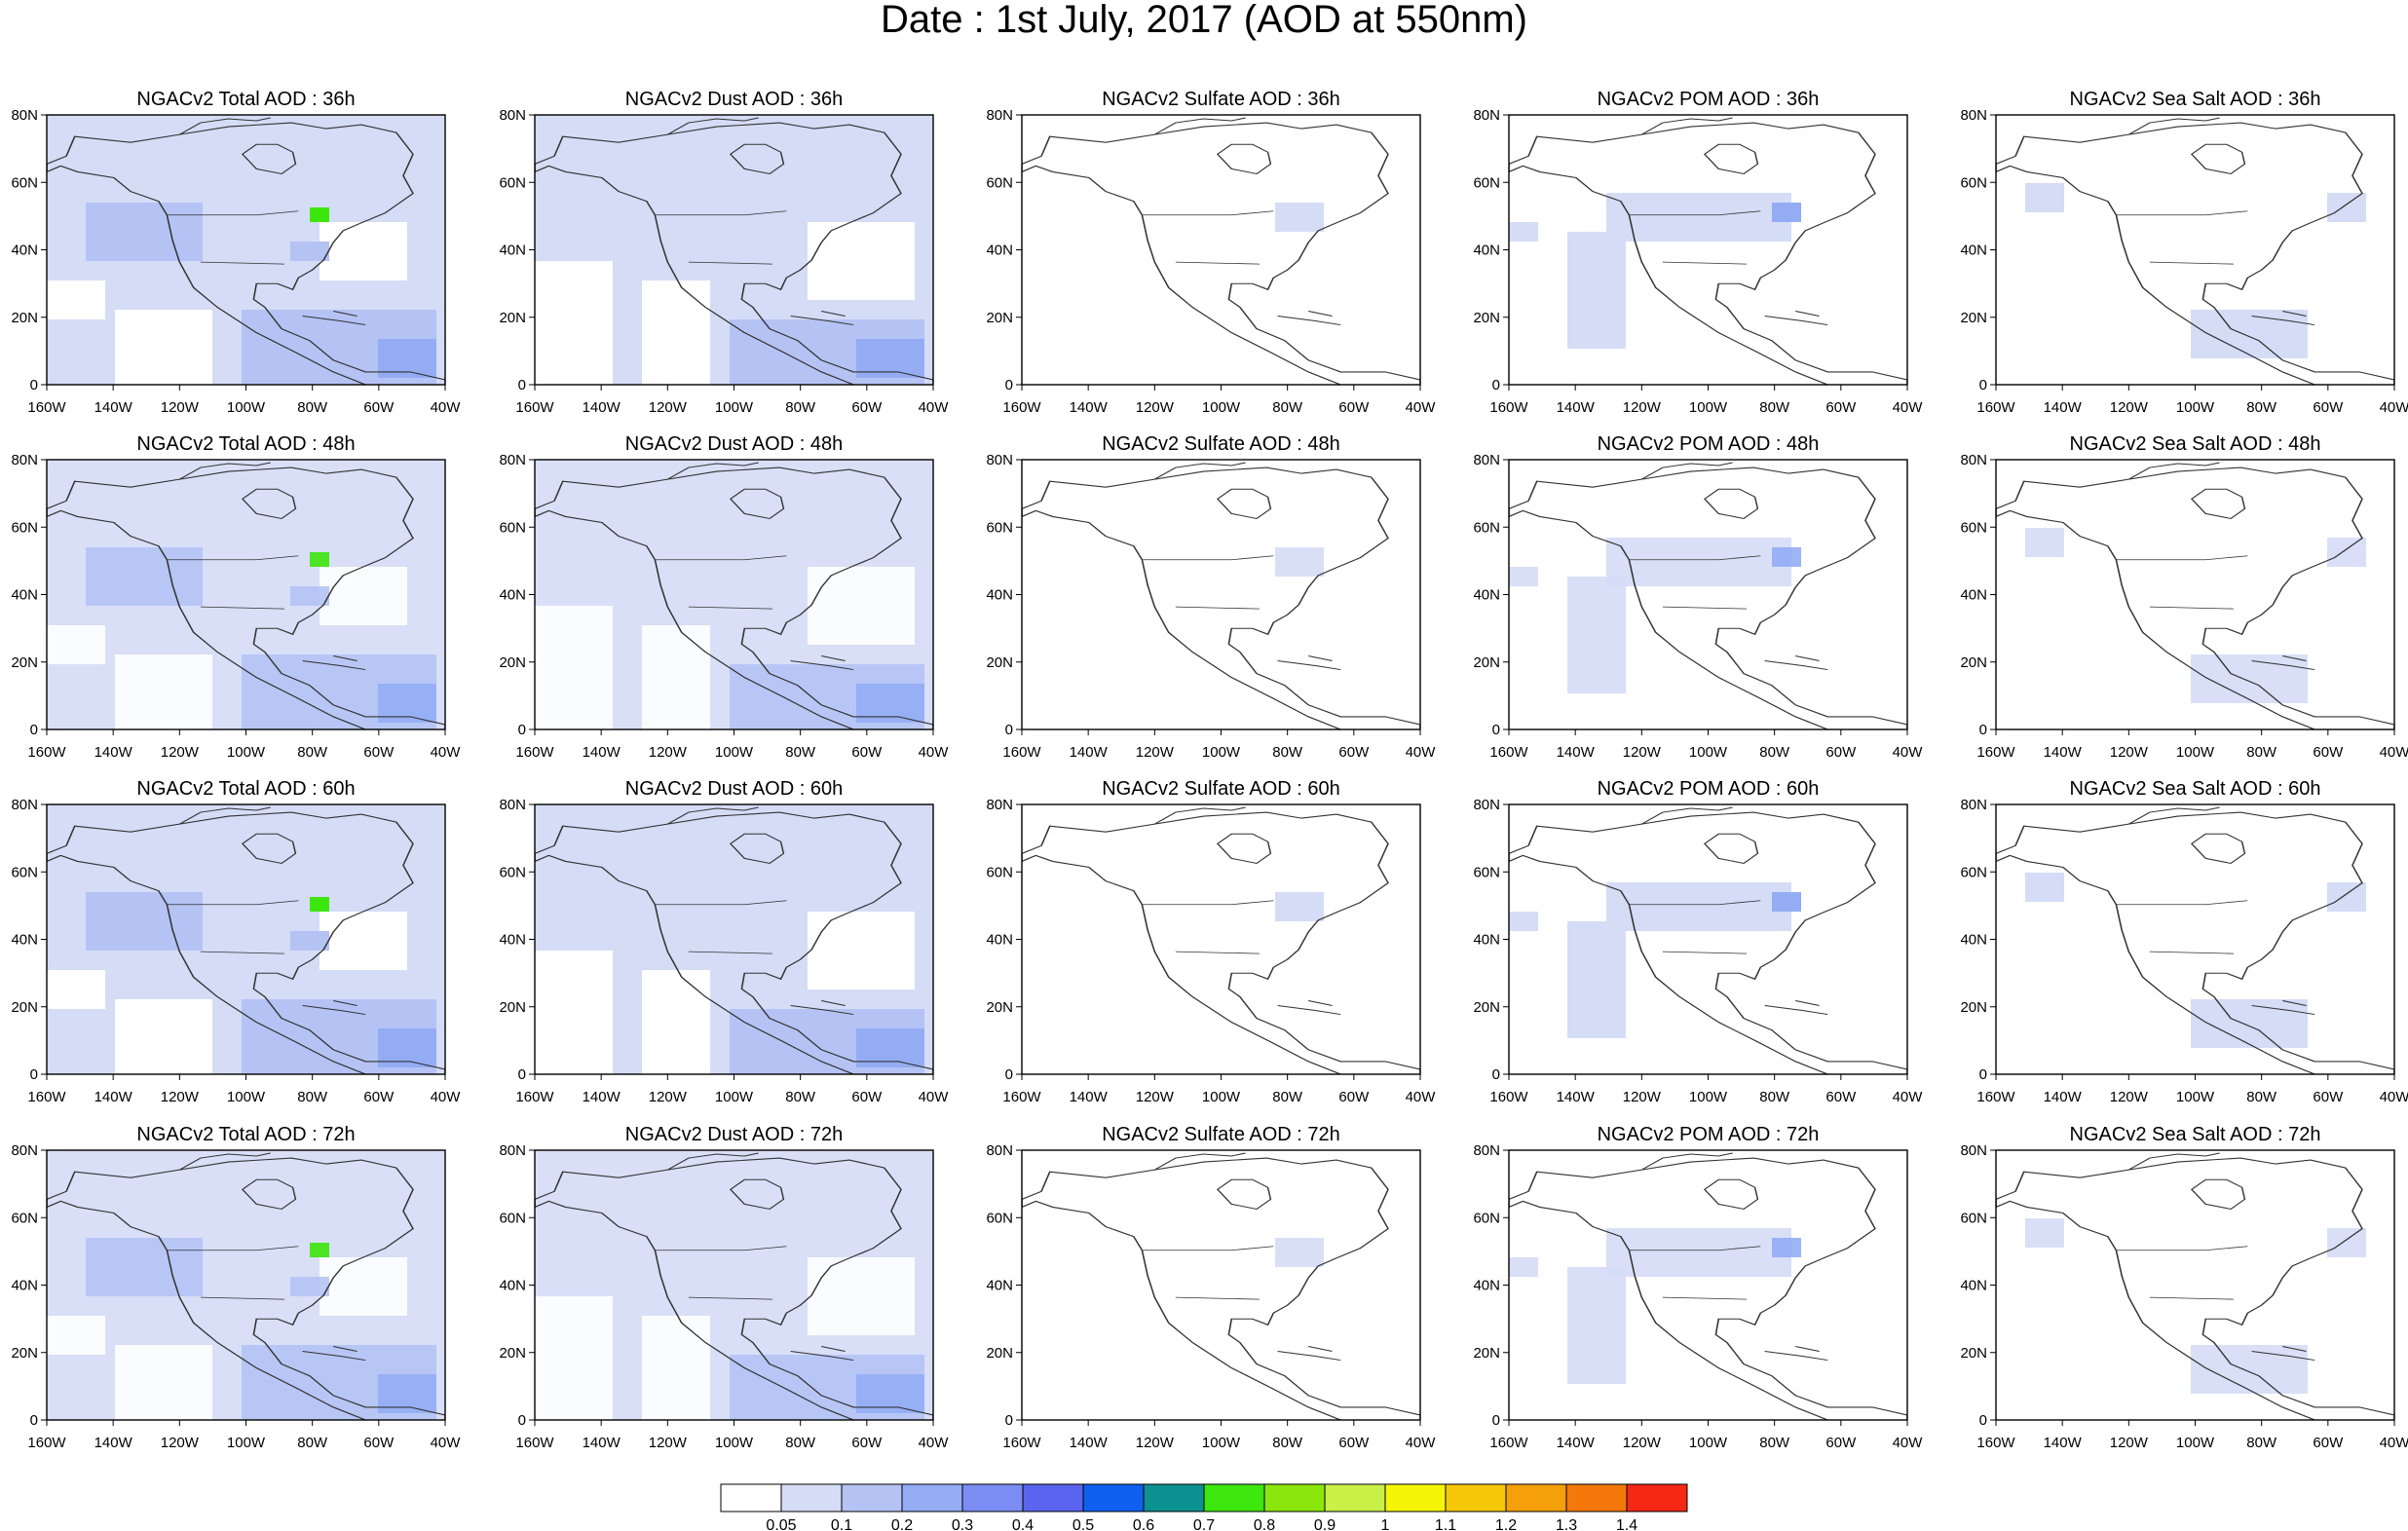 This screenshot has height=1531, width=2408. I want to click on colorbar-label: 1.3, so click(1566, 1524).